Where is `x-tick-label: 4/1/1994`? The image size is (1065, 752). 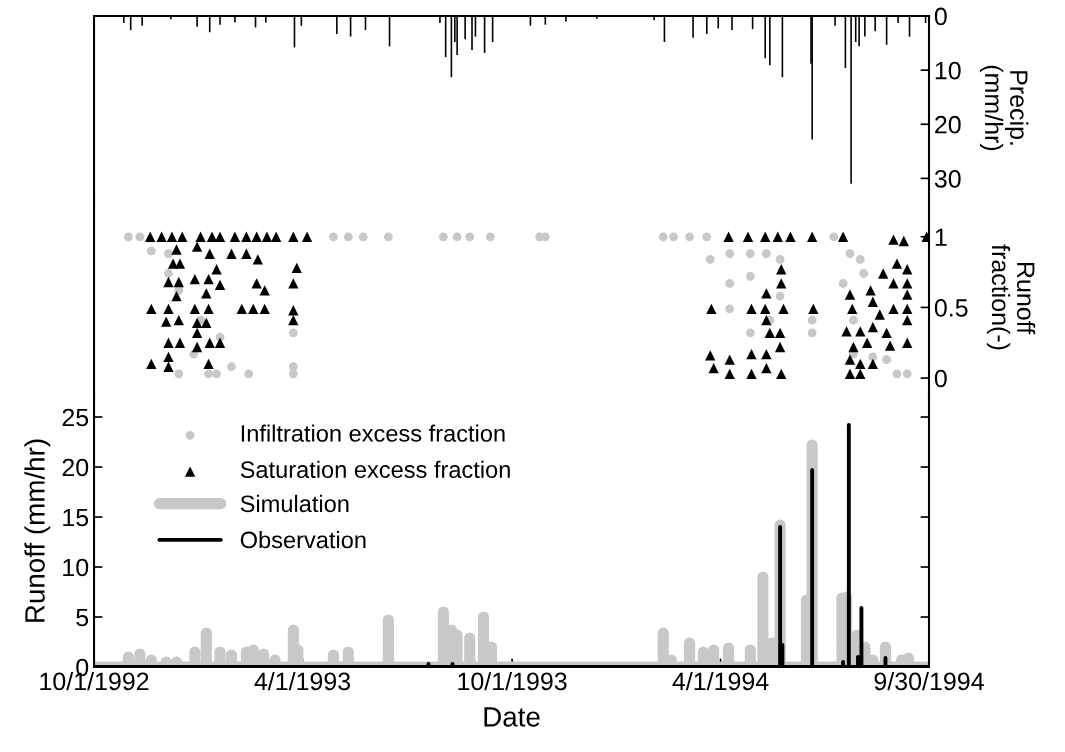 x-tick-label: 4/1/1994 is located at coordinates (720, 681).